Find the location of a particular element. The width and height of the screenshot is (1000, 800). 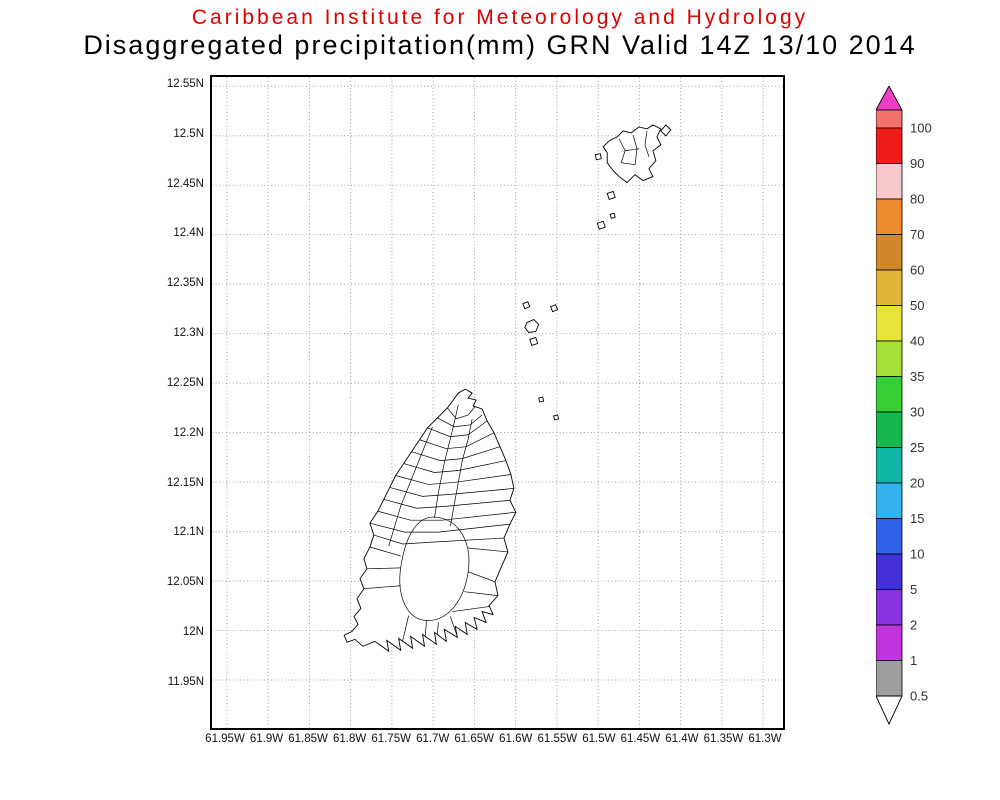

colorbar-tick-label: 60 is located at coordinates (917, 270).